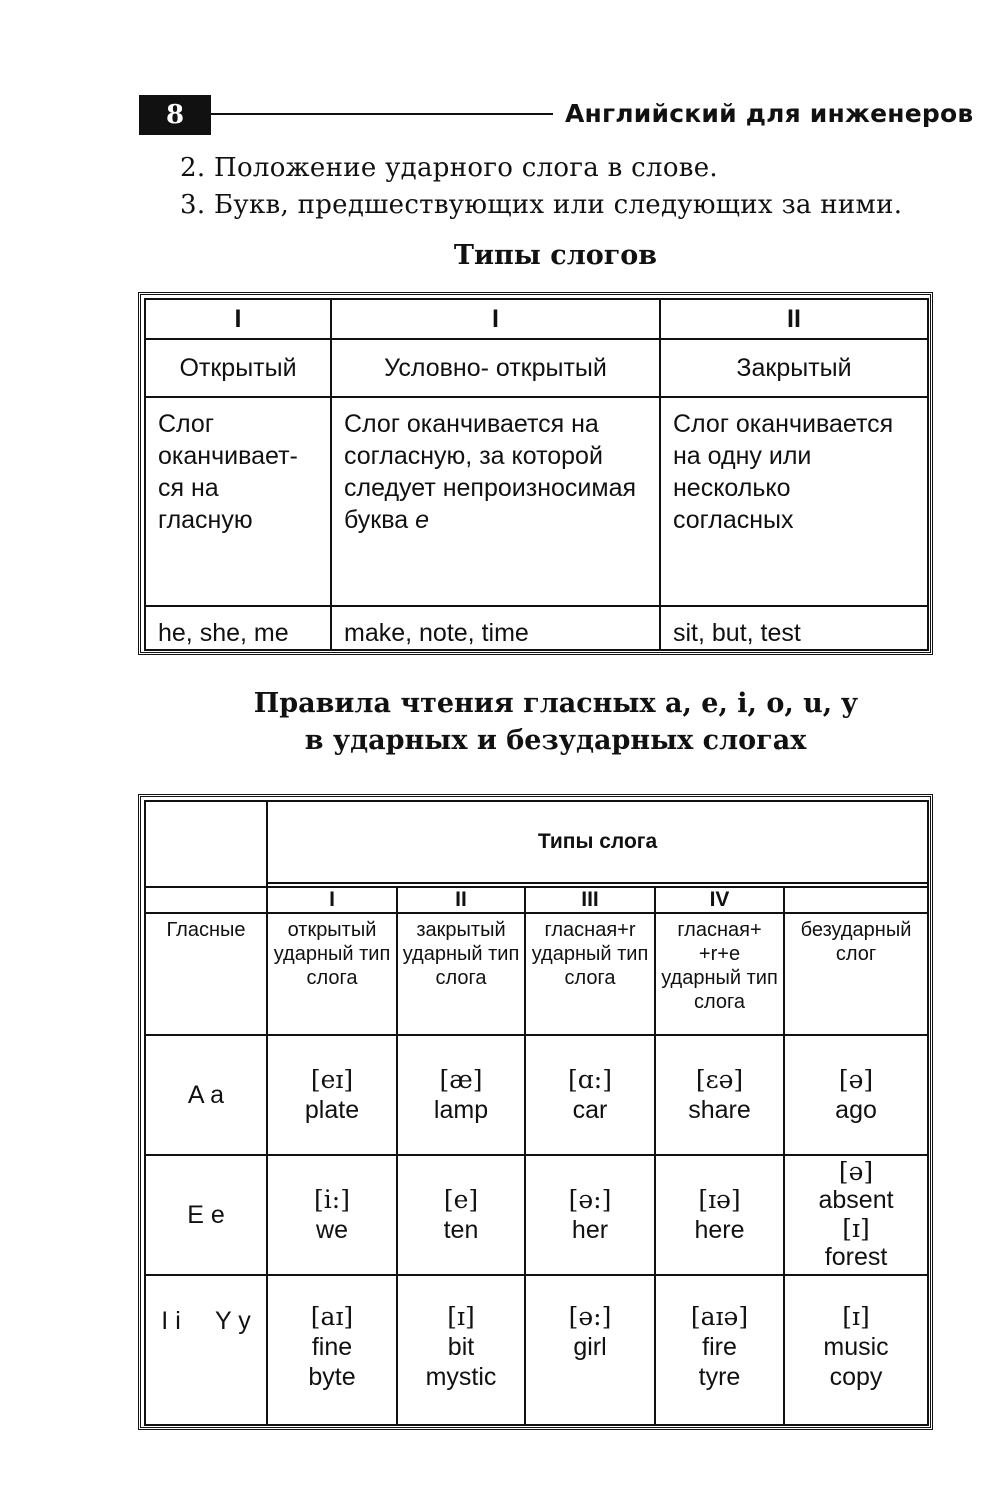  I want to click on cell: [i:] we, so click(332, 1215).